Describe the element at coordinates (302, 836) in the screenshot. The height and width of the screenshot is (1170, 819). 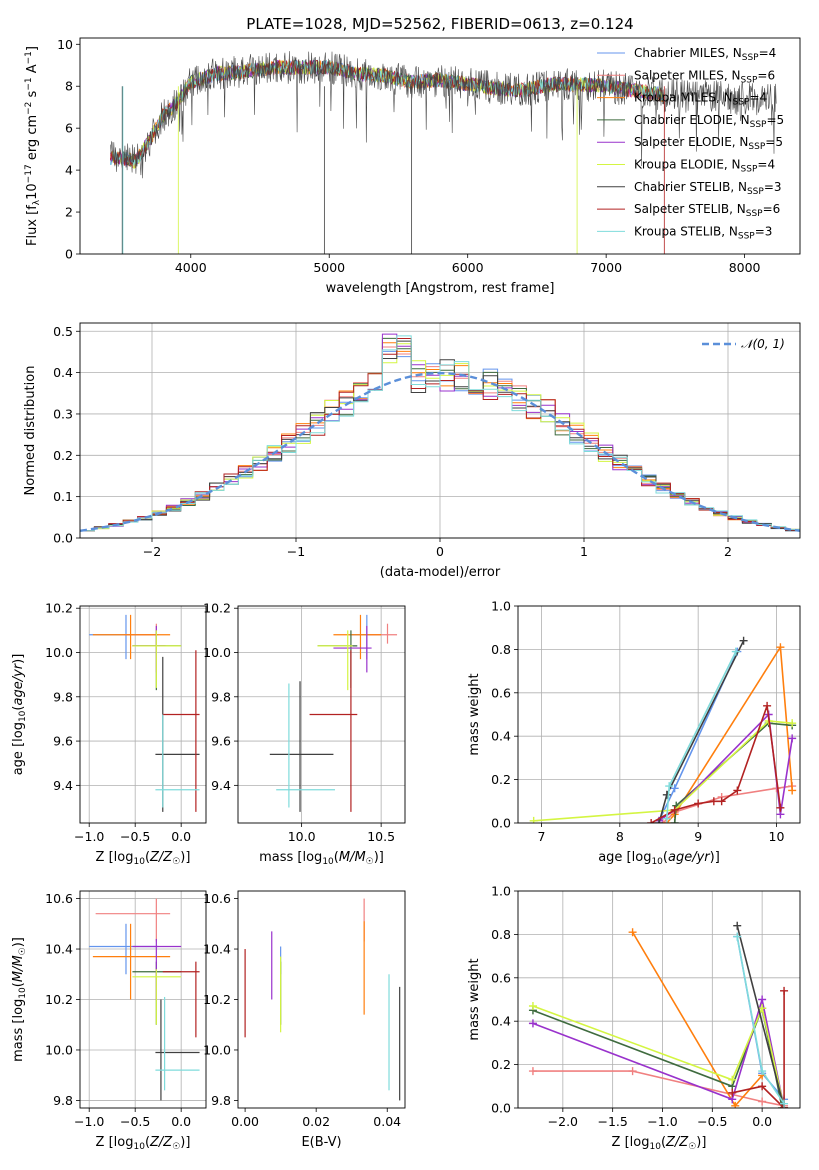
I see `age-vs-mass-xtick-label: 10.0` at that location.